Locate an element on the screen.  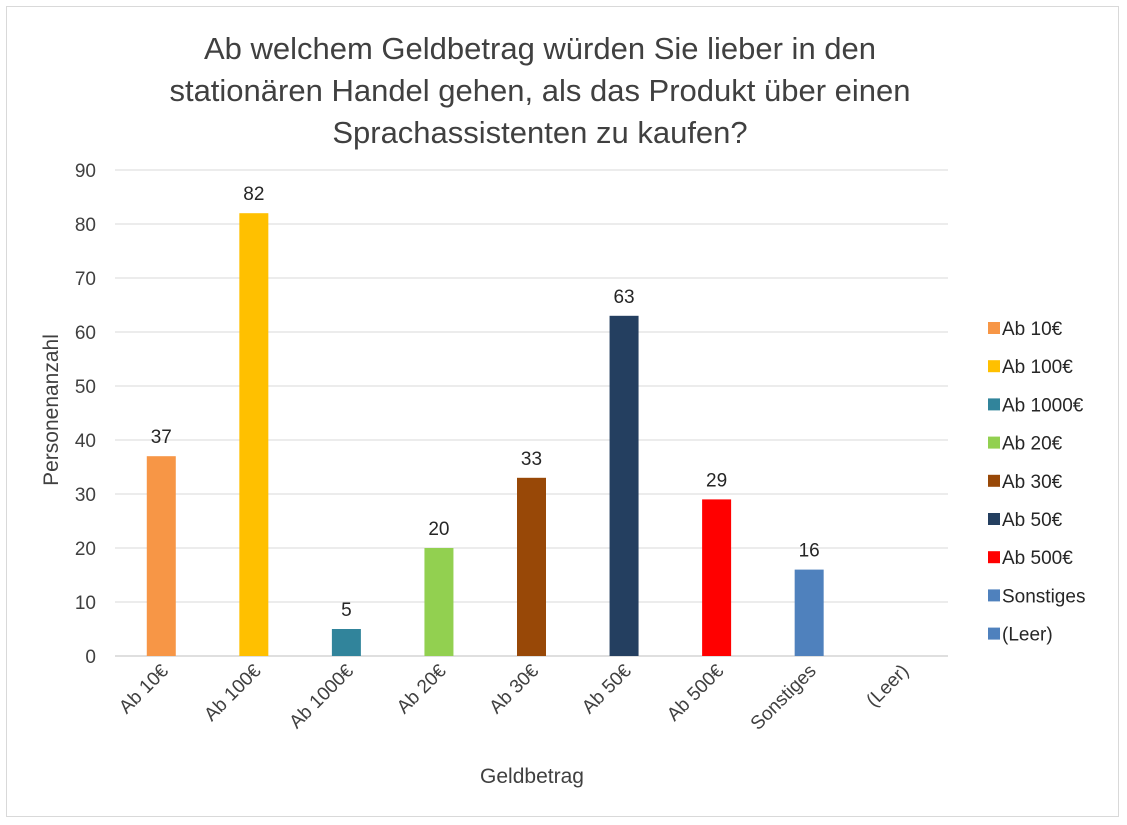
x-tick-label: Sonstiges is located at coordinates (784, 698).